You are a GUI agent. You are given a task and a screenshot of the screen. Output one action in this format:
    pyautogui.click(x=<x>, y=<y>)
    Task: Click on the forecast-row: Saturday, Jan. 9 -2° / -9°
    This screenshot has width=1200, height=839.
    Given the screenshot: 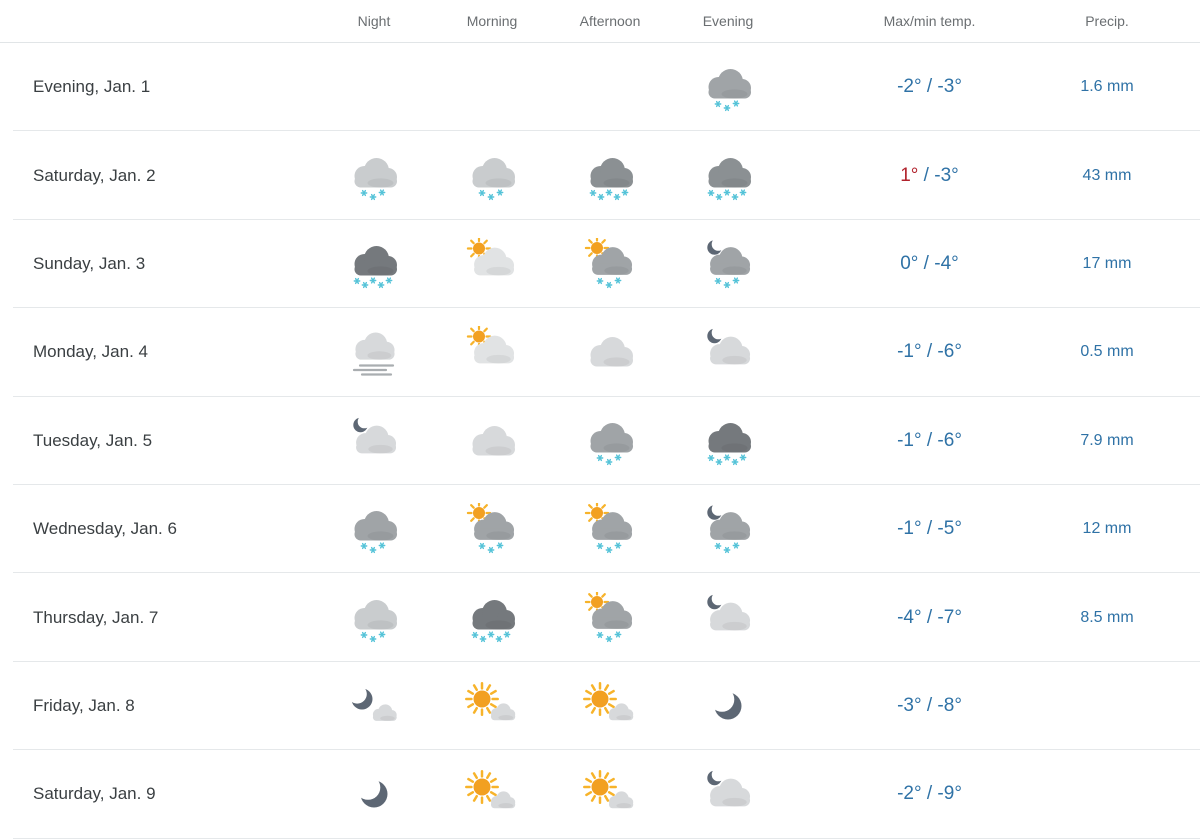 What is the action you would take?
    pyautogui.click(x=600, y=794)
    